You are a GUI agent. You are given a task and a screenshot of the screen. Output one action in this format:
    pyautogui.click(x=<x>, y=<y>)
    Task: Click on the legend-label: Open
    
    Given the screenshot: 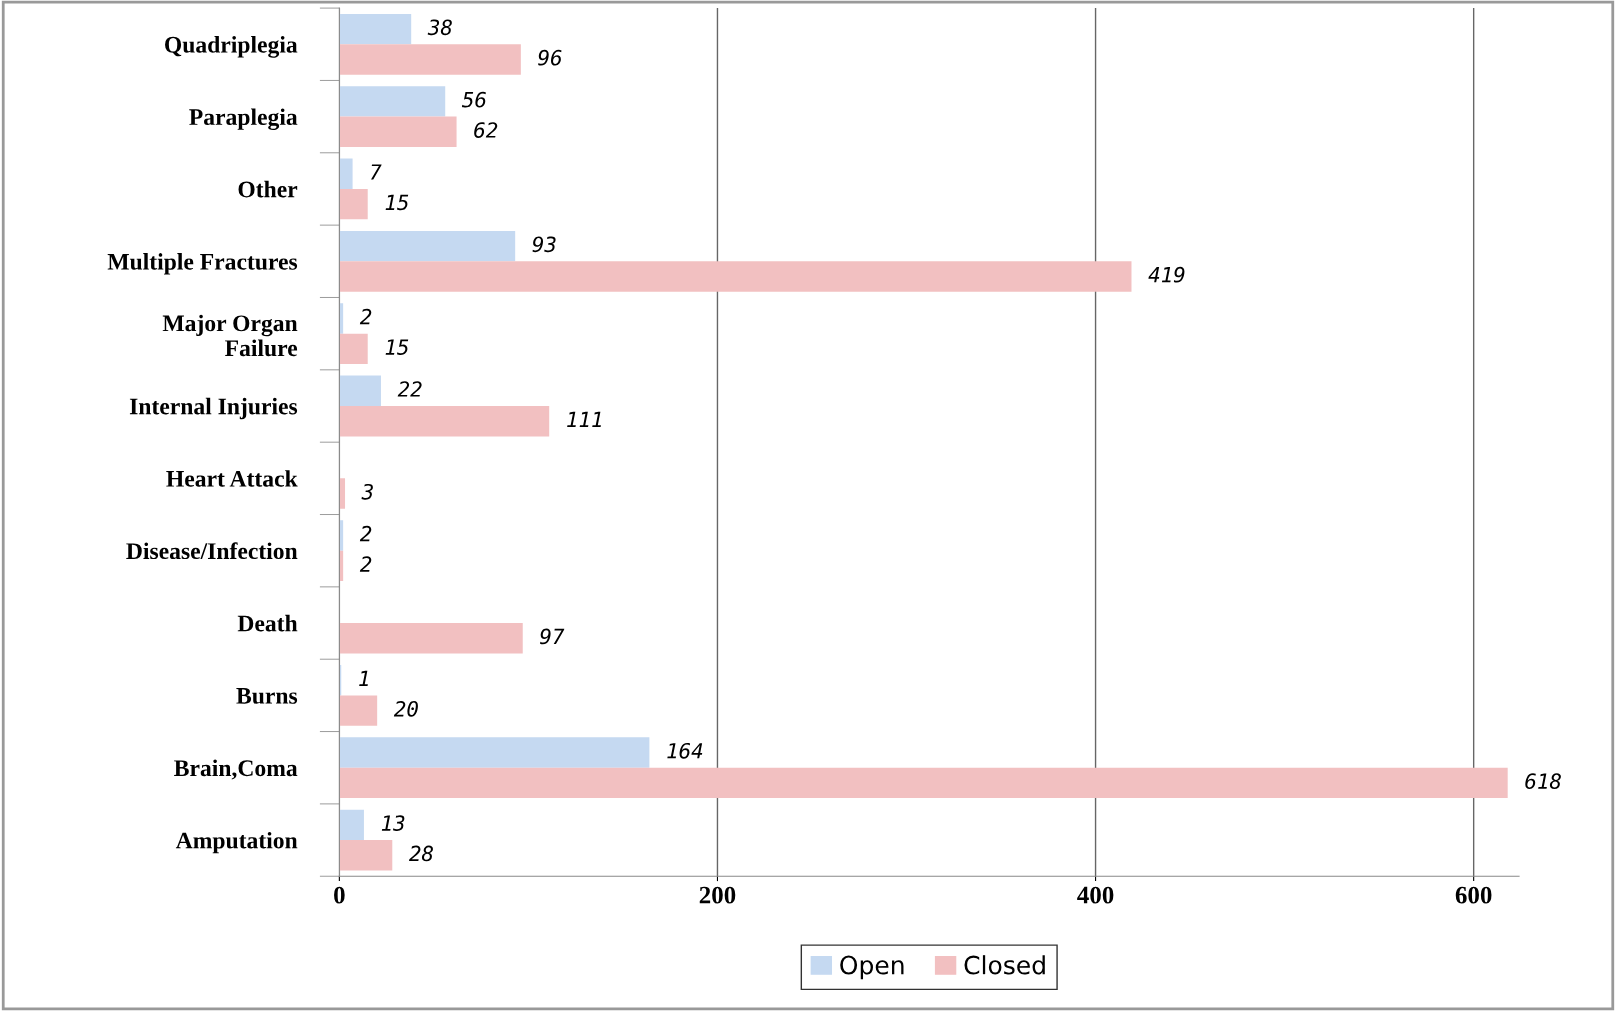 What is the action you would take?
    pyautogui.click(x=872, y=967)
    